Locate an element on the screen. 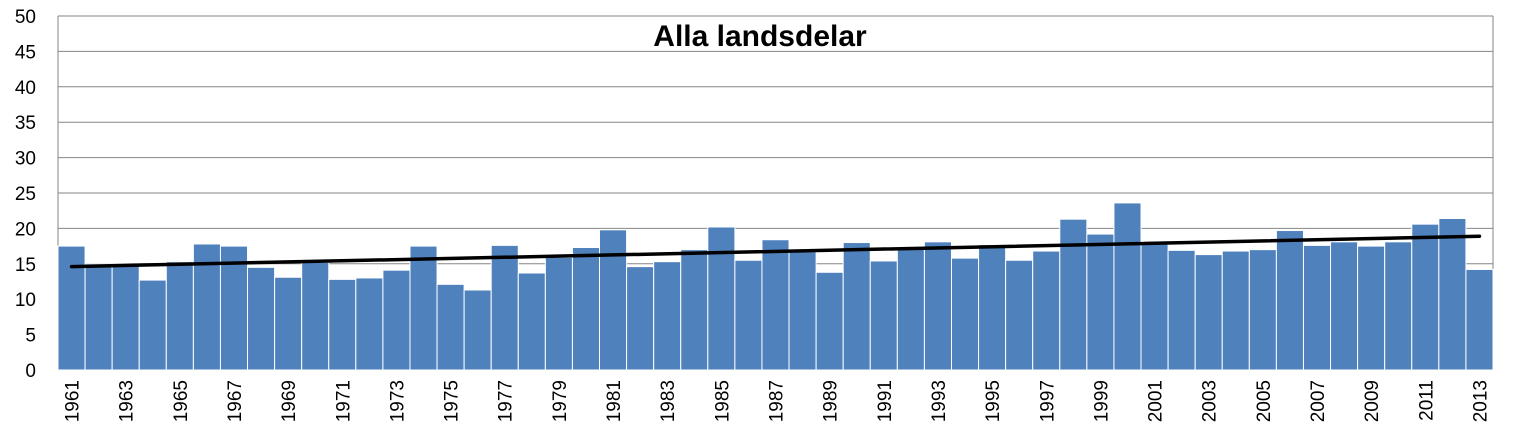 The height and width of the screenshot is (445, 1527). chart-title: Alla landsdelar is located at coordinates (760, 36).